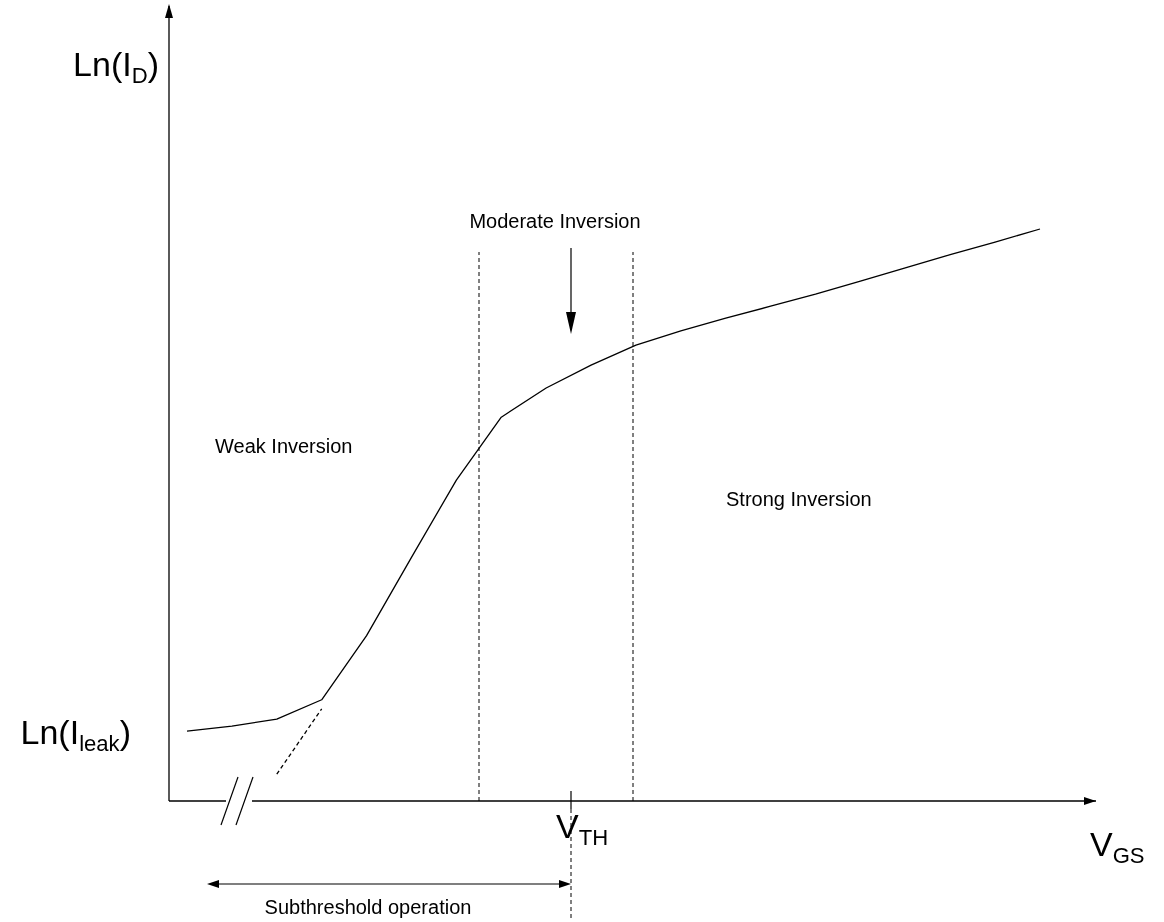 This screenshot has width=1164, height=922. Describe the element at coordinates (799, 499) in the screenshot. I see `annotation: Strong Inversion` at that location.